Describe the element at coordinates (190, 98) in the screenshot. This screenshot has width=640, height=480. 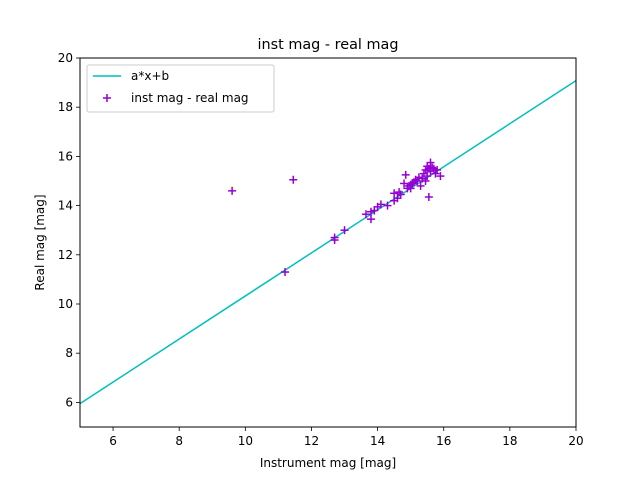
I see `legend-scatter-label: inst mag - real mag` at that location.